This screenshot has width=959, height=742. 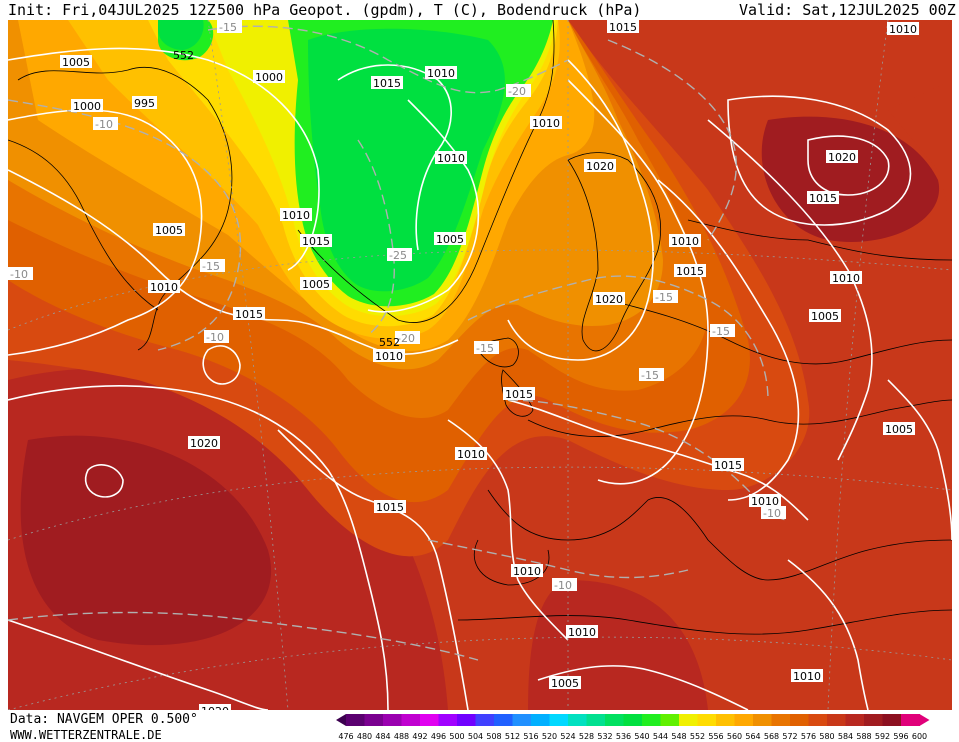 What do you see at coordinates (345, 736) in the screenshot?
I see `legend-tick-label: 476` at bounding box center [345, 736].